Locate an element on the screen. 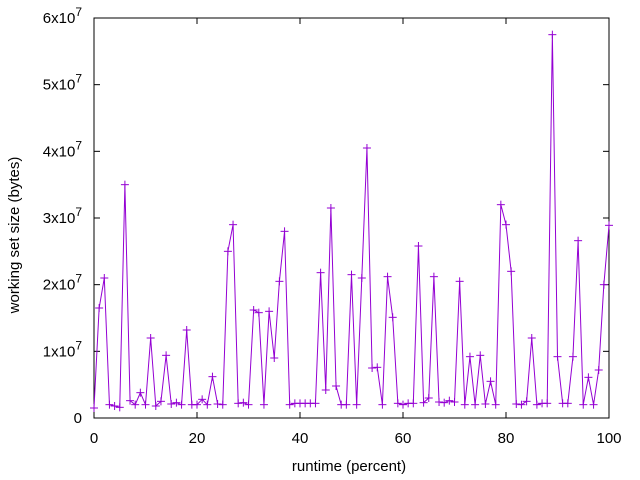 The image size is (640, 480). y-tick-label: 2x10⁷ is located at coordinates (63, 283).